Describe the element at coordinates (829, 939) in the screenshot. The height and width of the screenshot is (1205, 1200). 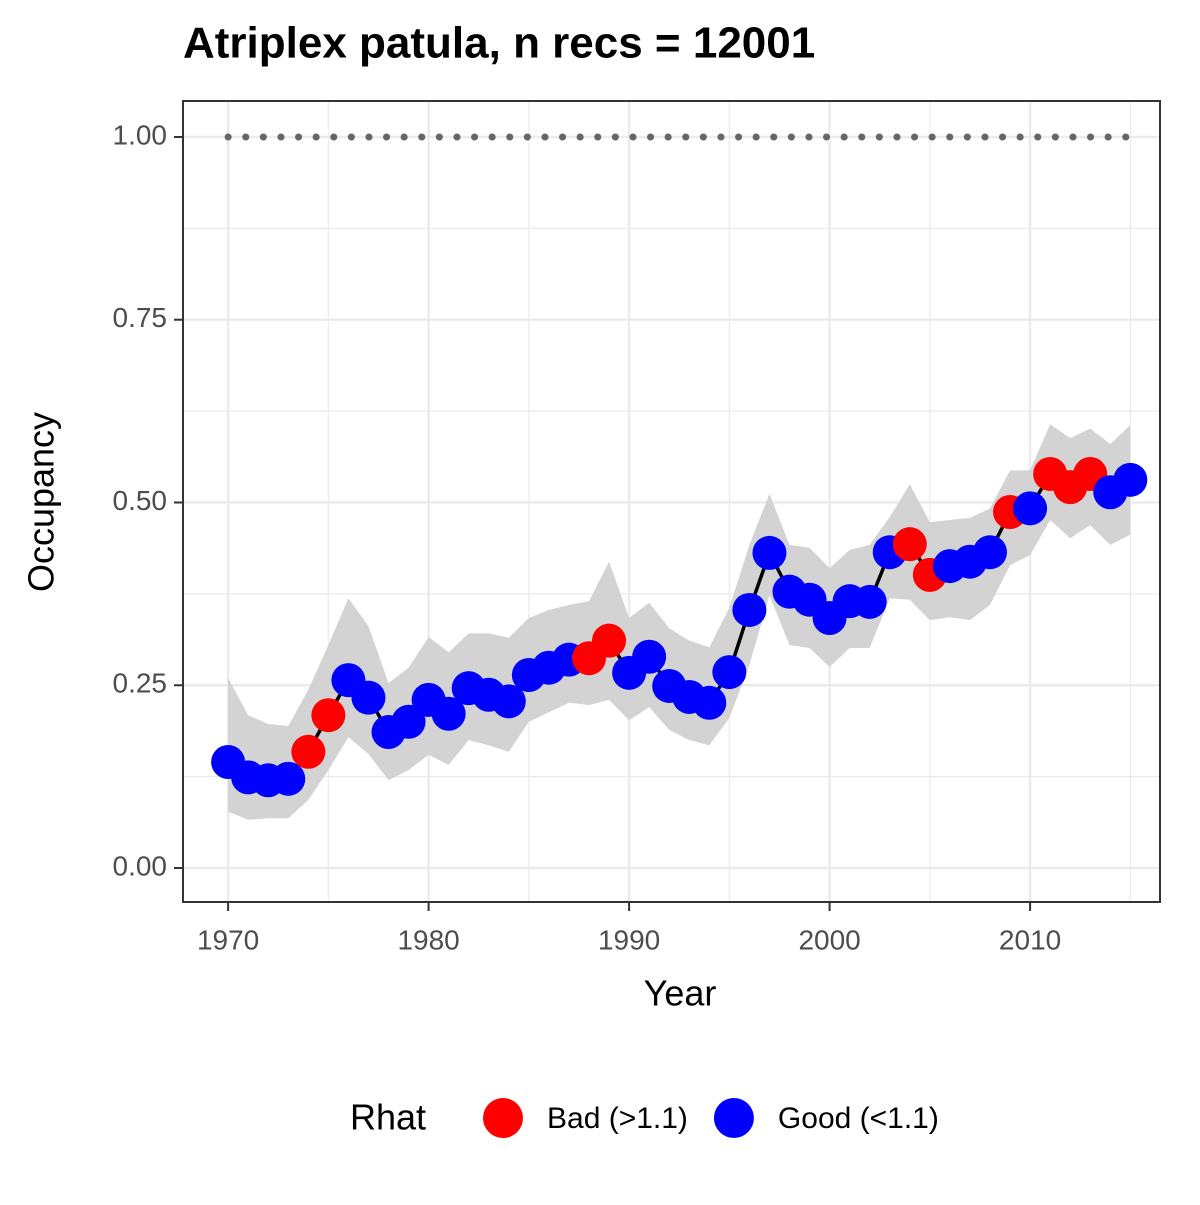
I see `x-tick-label: 2000` at that location.